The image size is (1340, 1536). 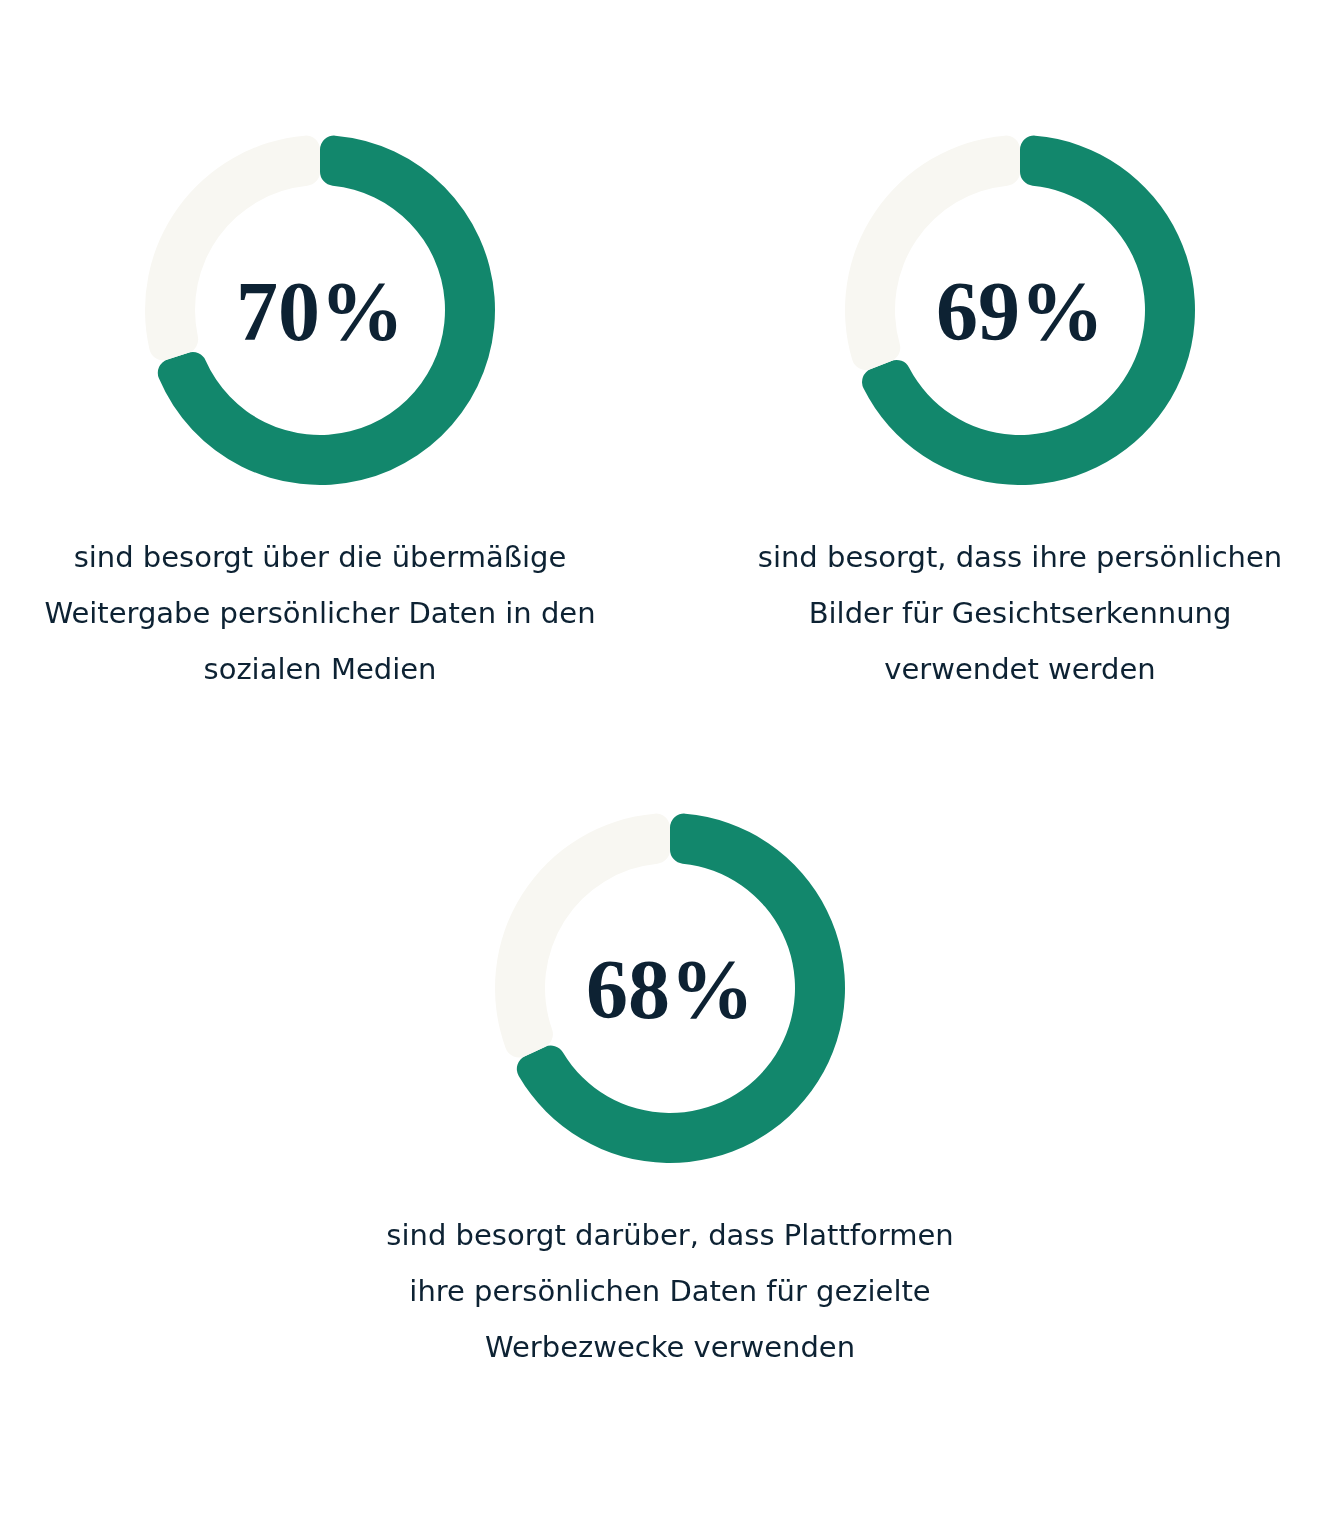 What do you see at coordinates (1020, 613) in the screenshot?
I see `text: Bilder für Gesichtserkennung` at bounding box center [1020, 613].